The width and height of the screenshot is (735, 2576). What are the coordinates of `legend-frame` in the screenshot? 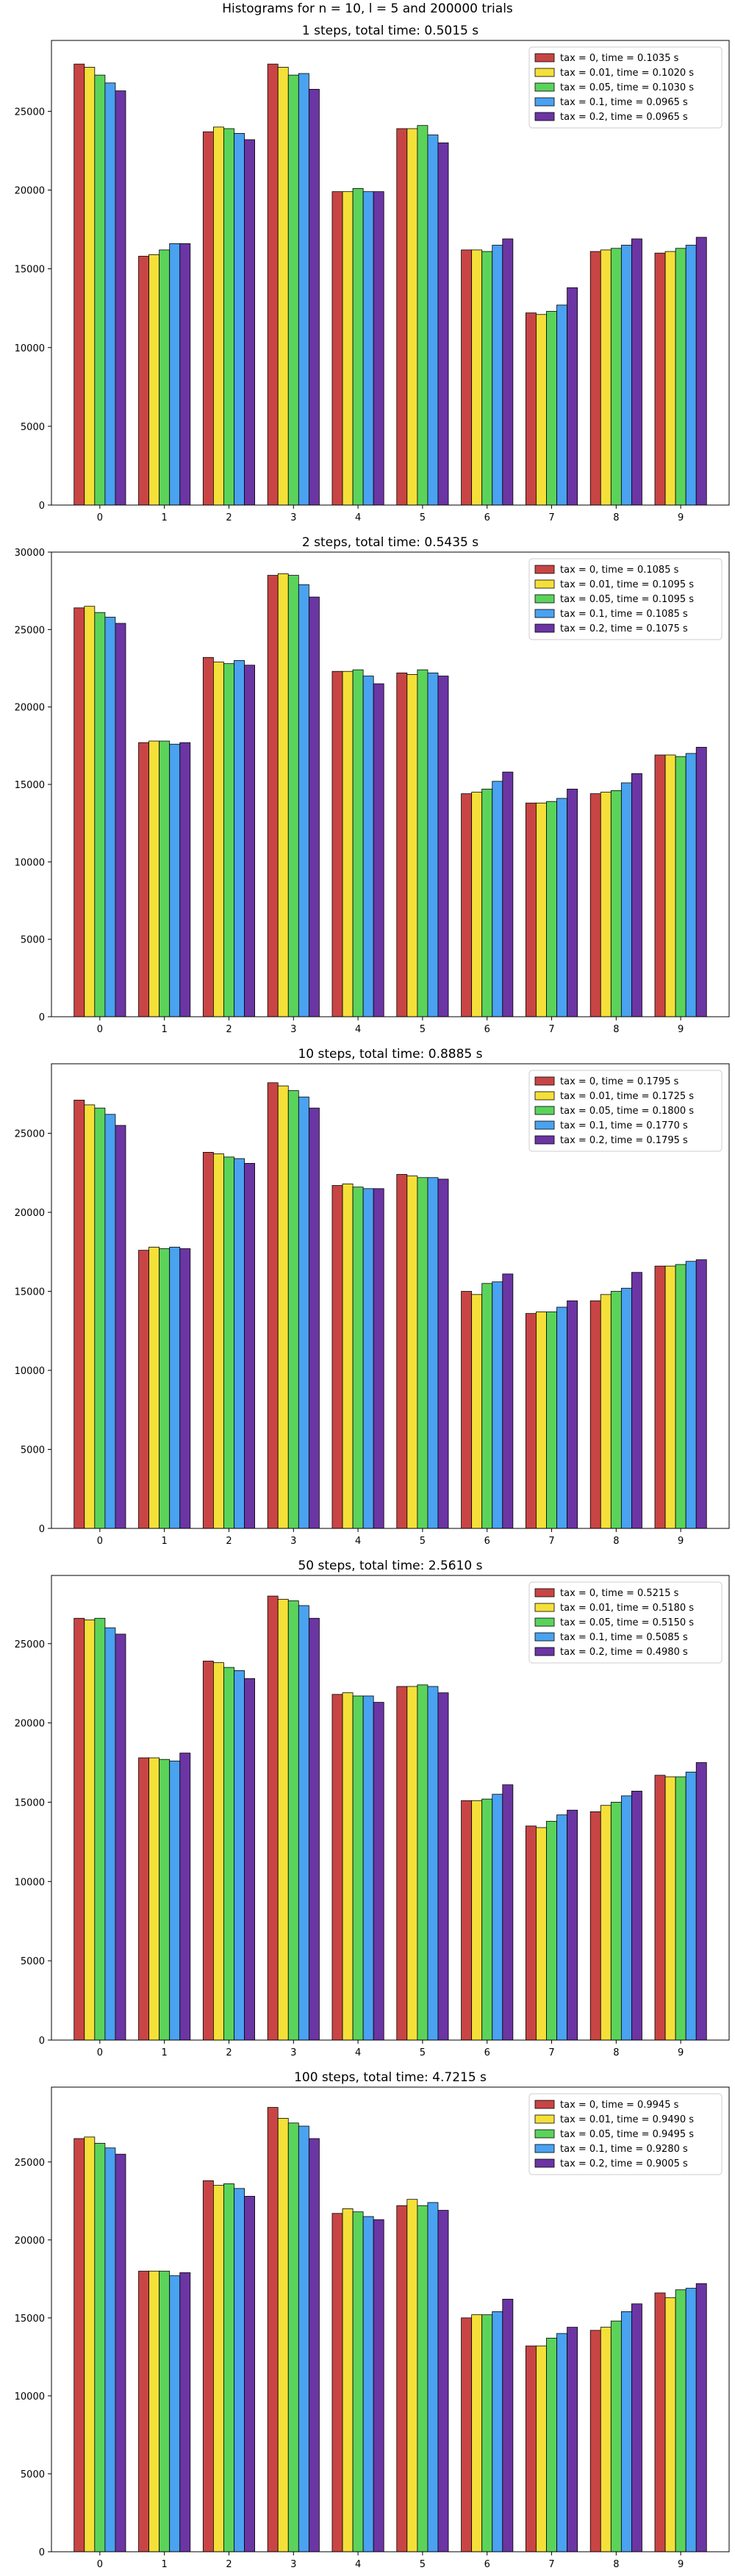 It's located at (625, 87).